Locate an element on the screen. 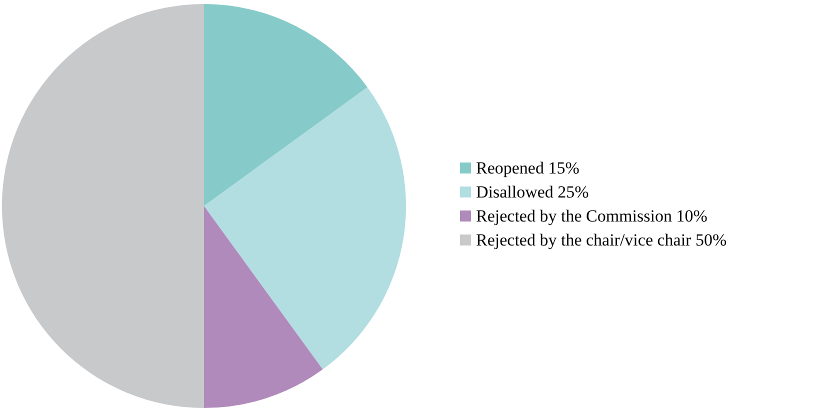 This screenshot has height=408, width=829. legend-label: Rejected by the Commission 10% is located at coordinates (592, 216).